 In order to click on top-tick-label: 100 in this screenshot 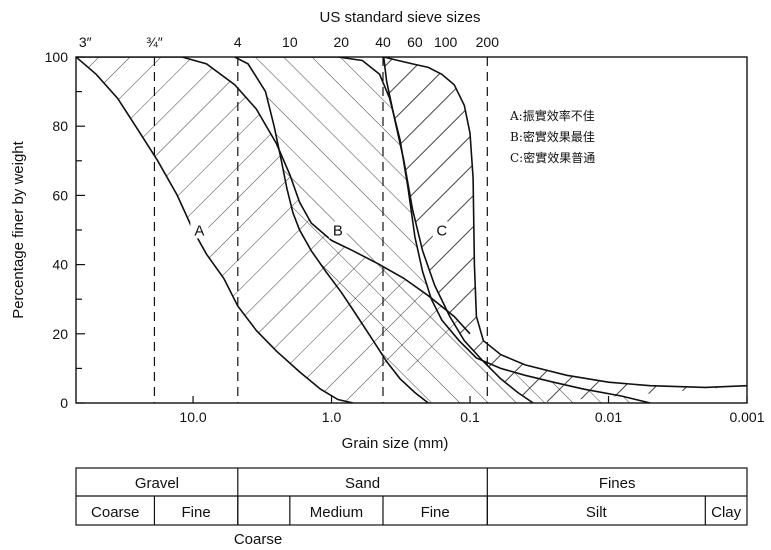, I will do `click(446, 42)`.